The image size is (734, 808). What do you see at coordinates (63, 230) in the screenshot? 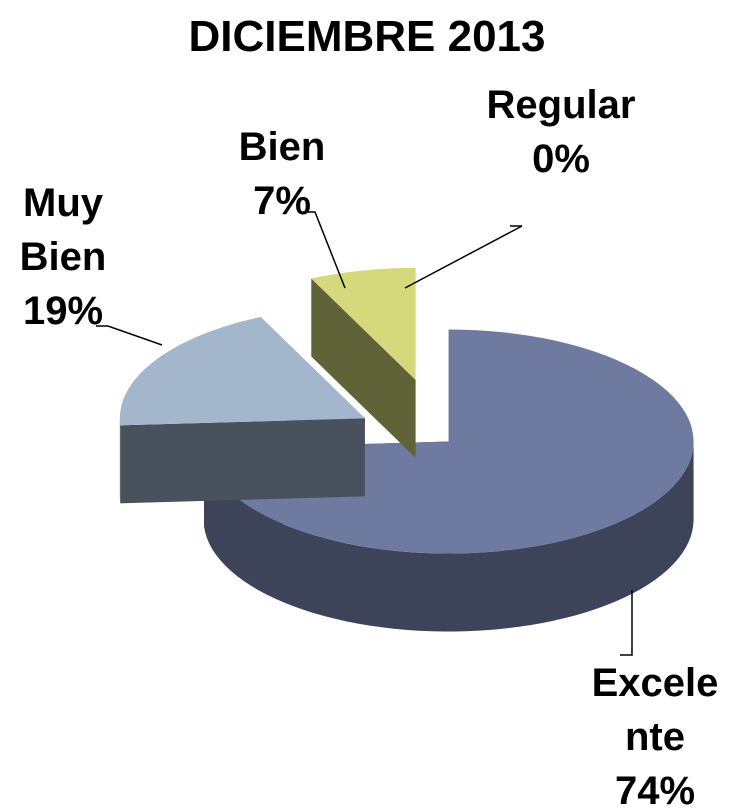
I see `category-label: Muy Bien` at bounding box center [63, 230].